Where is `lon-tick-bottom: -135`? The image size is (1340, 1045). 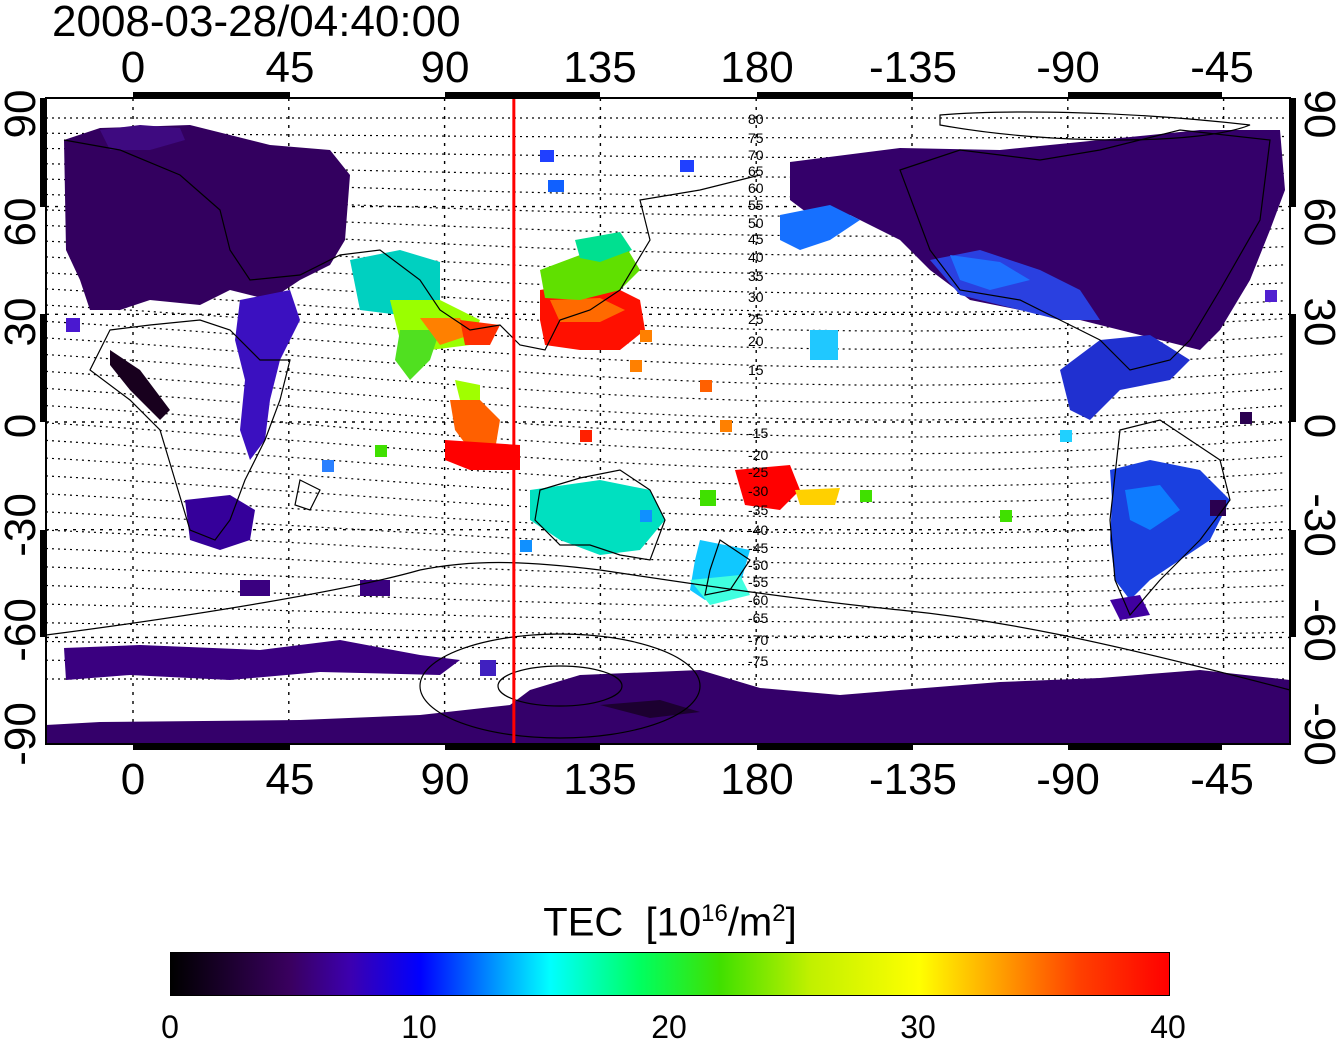 lon-tick-bottom: -135 is located at coordinates (913, 779).